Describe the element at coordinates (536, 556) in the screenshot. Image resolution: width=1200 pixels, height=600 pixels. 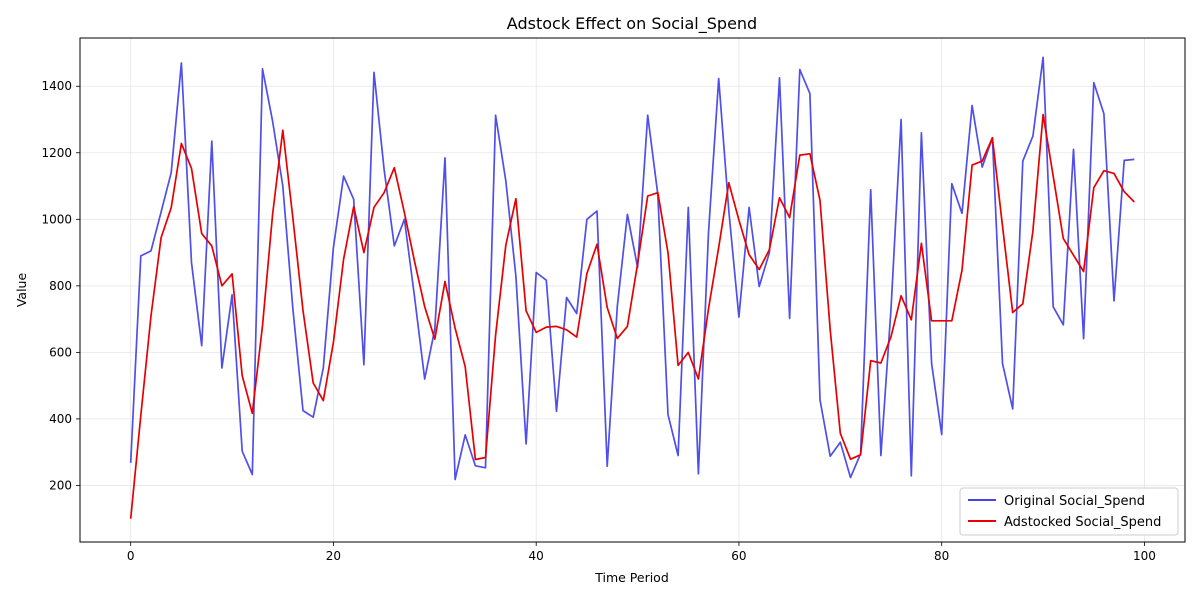
I see `x-tick-label: 40` at that location.